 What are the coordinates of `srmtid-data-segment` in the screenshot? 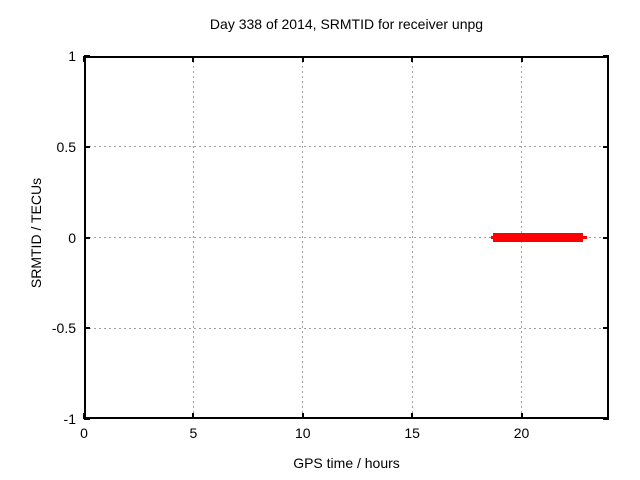 It's located at (538, 237).